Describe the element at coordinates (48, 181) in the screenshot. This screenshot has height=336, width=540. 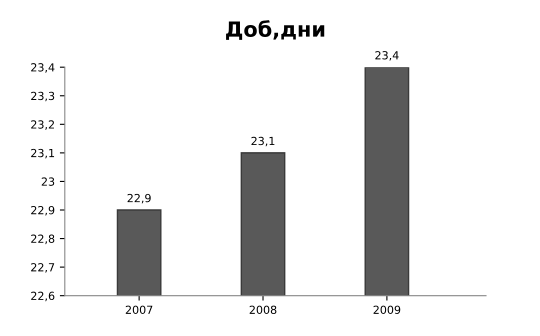
I see `y-tick-label: 23` at that location.